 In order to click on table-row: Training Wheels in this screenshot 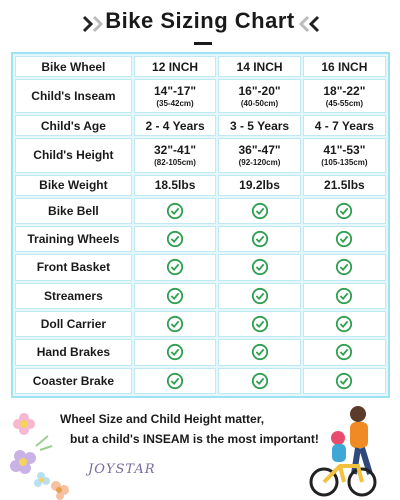, I will do `click(200, 239)`.